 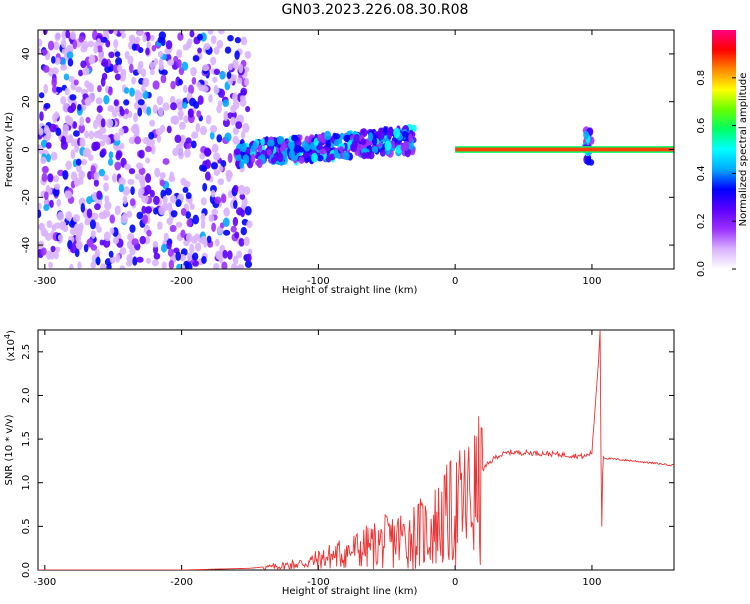 I want to click on snr-ytick-label: 2.5, so click(x=26, y=352).